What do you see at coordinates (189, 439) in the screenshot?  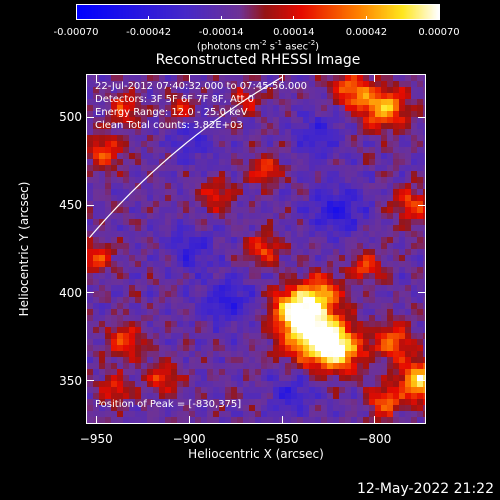 I see `x-tick-label: −900` at bounding box center [189, 439].